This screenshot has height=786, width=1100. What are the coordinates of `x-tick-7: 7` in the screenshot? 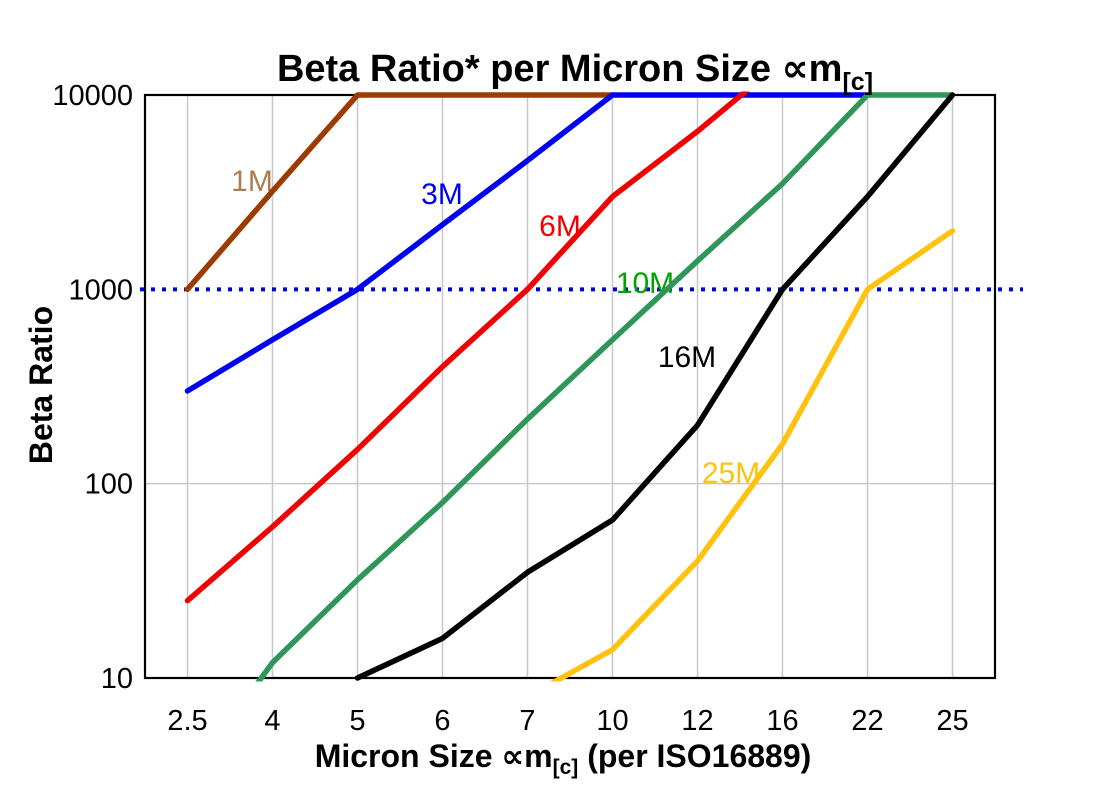 It's located at (527, 721).